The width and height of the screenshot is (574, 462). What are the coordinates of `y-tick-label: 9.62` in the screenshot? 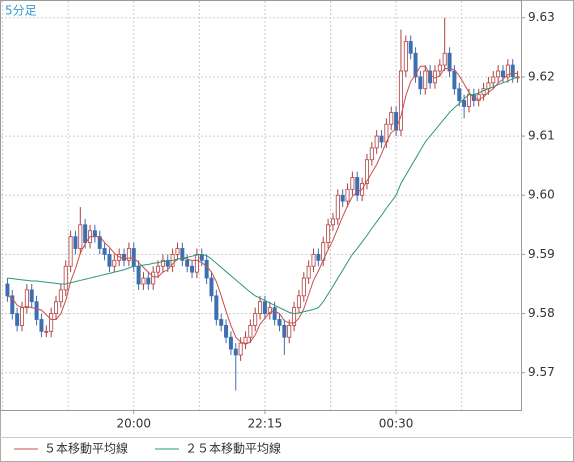 It's located at (541, 76).